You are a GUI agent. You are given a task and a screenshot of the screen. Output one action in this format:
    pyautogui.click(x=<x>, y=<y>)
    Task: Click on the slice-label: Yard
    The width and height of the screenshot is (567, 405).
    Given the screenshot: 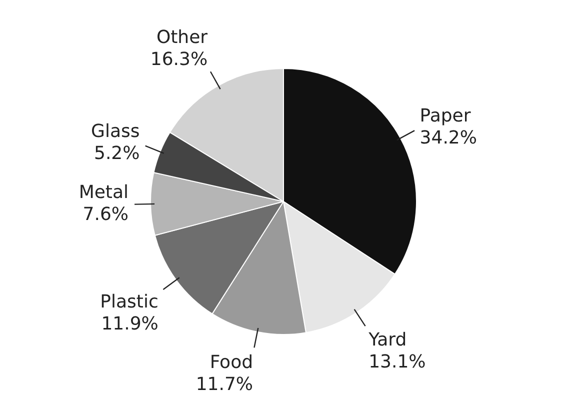 What is the action you would take?
    pyautogui.click(x=387, y=340)
    